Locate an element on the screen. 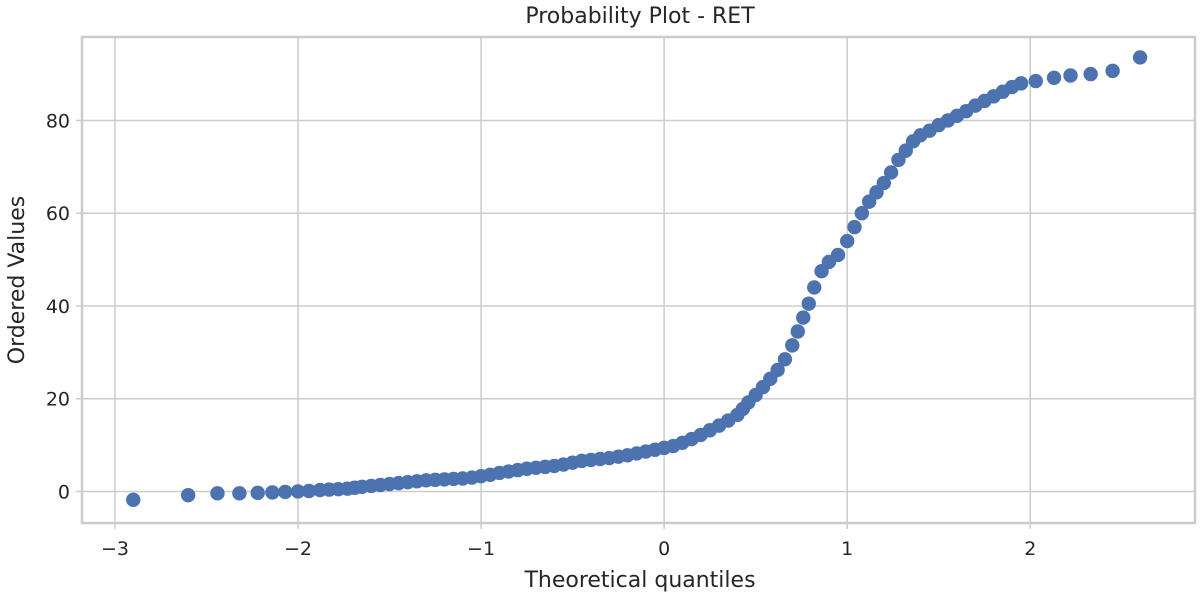 The image size is (1200, 600). y-tick-label: 40 is located at coordinates (58, 307).